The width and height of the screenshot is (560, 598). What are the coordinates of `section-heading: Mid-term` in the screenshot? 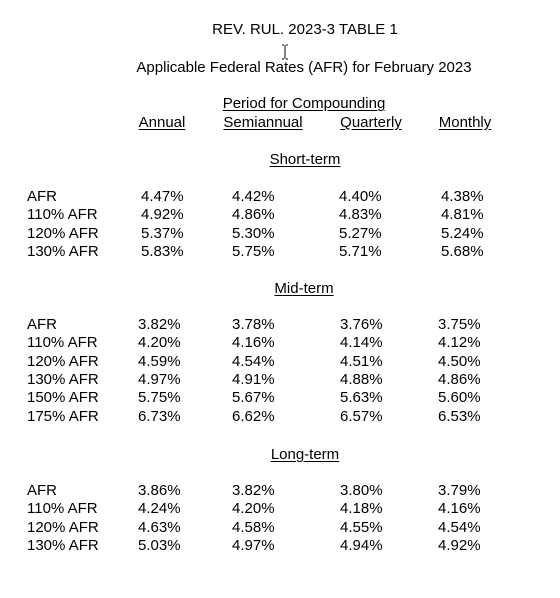 It's located at (304, 288).